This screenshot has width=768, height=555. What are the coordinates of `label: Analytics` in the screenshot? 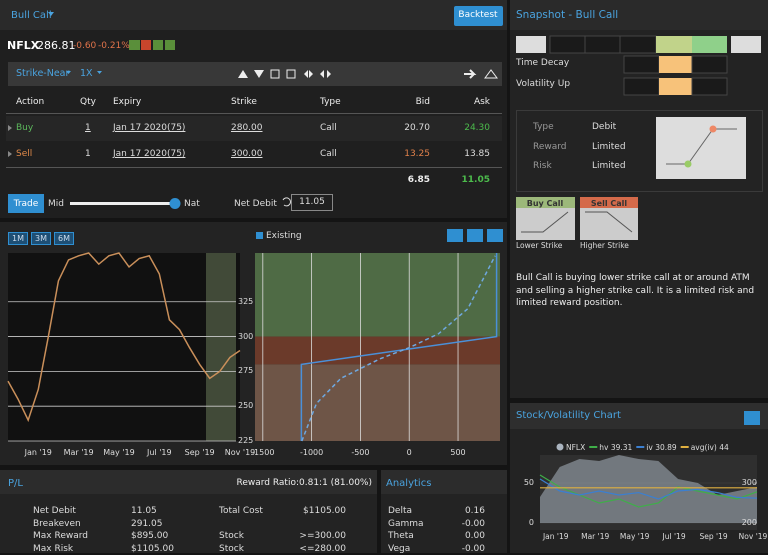 It's located at (409, 483).